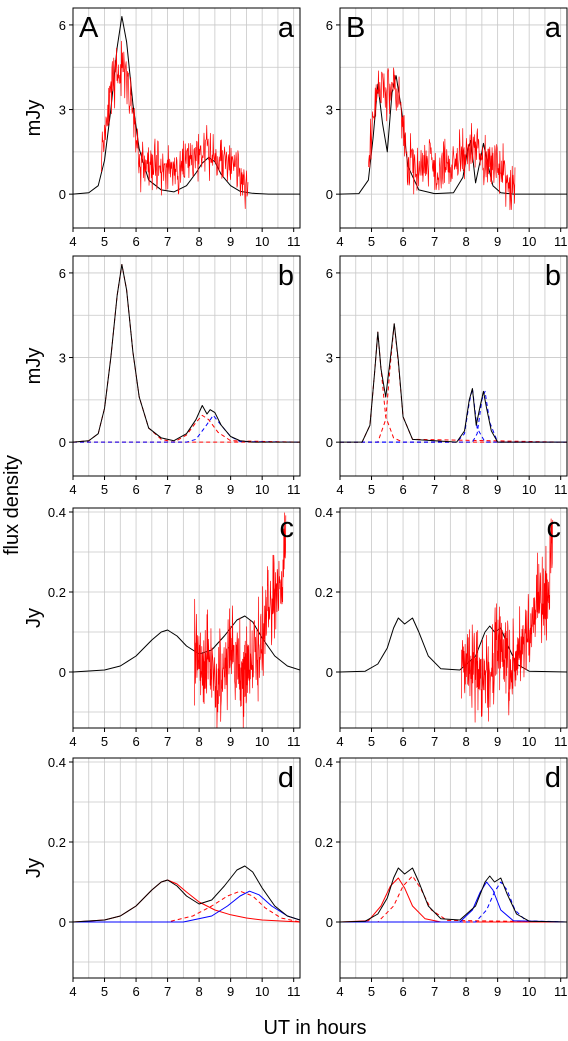 The width and height of the screenshot is (568, 1041). Describe the element at coordinates (553, 28) in the screenshot. I see `panel-label-right: a` at that location.